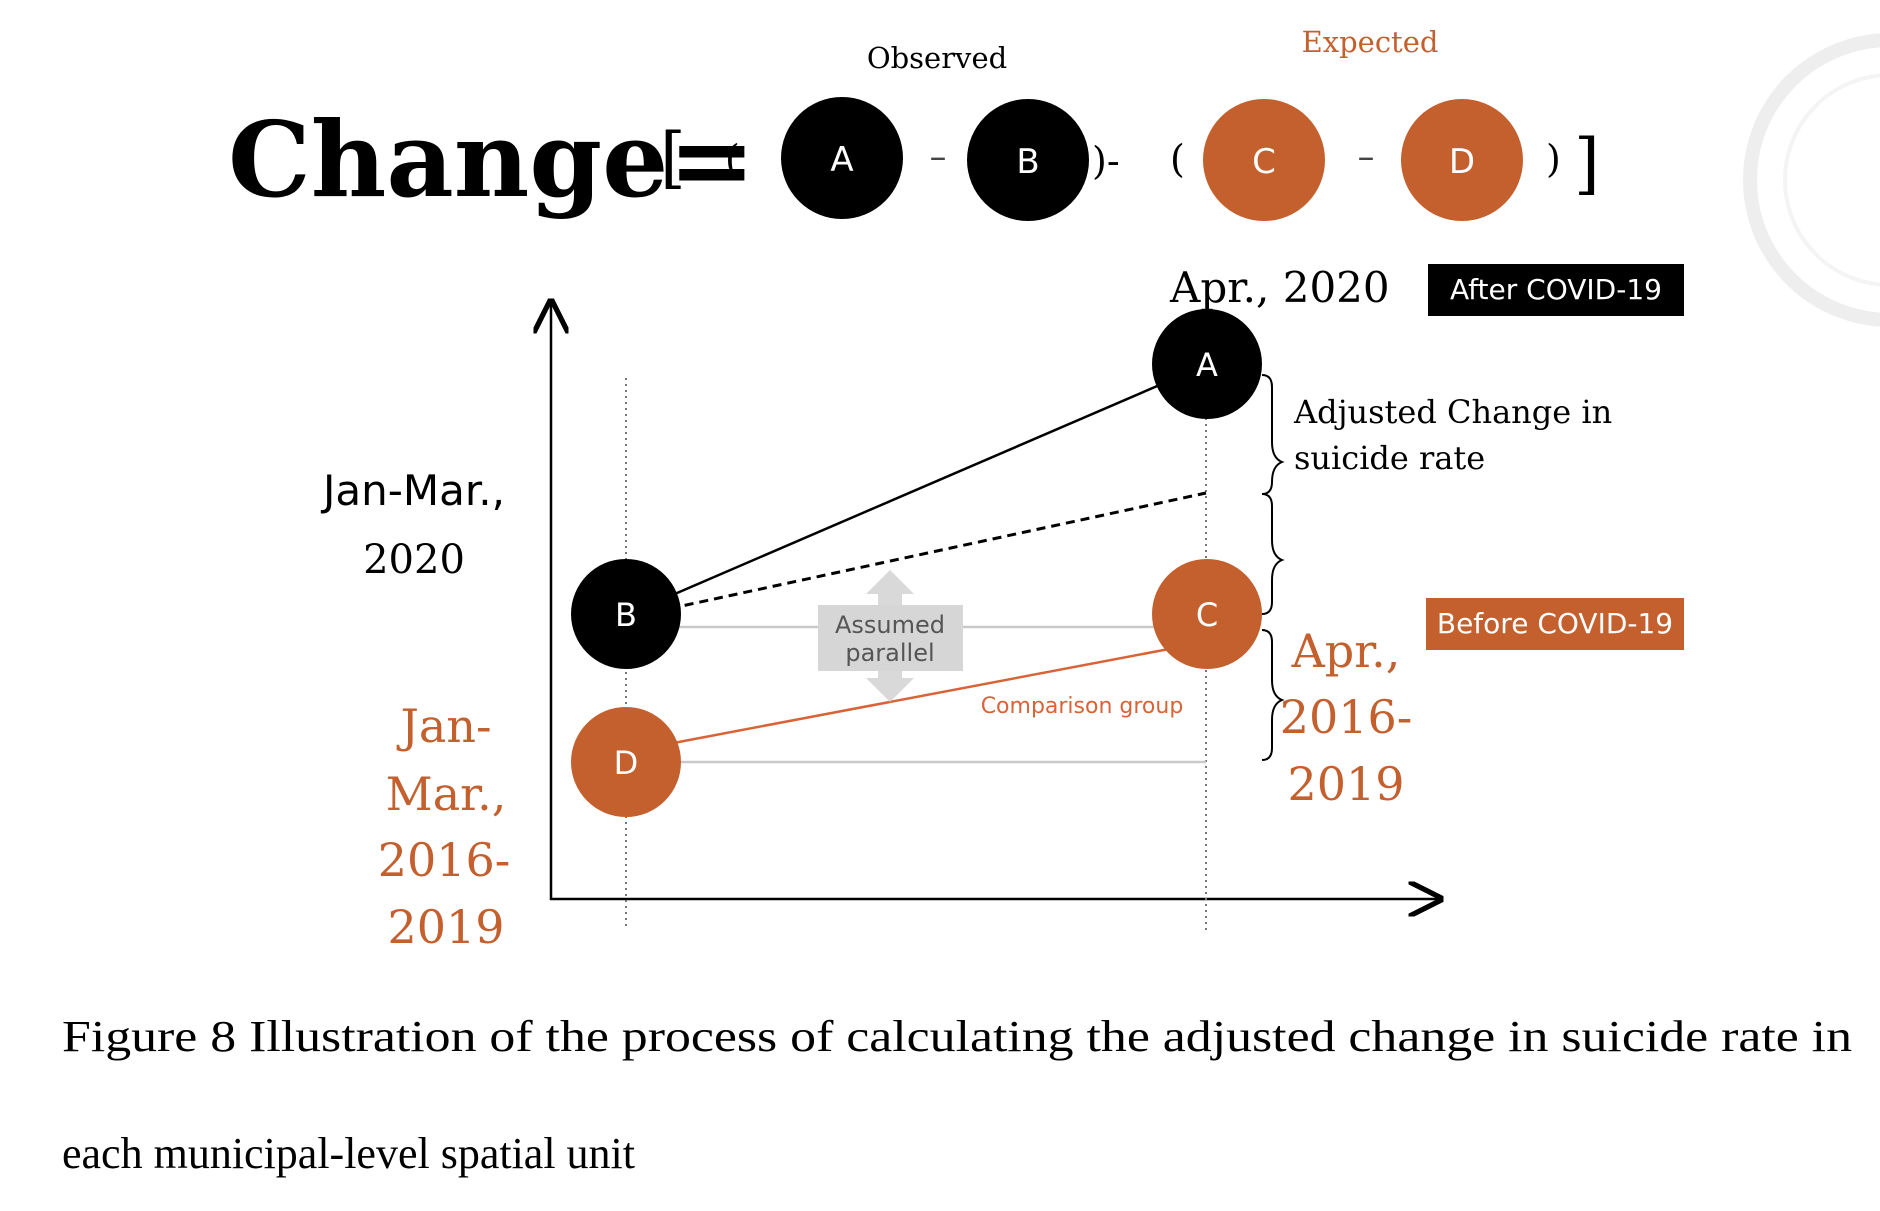 This screenshot has height=1211, width=1880. I want to click on point-d, so click(626, 762).